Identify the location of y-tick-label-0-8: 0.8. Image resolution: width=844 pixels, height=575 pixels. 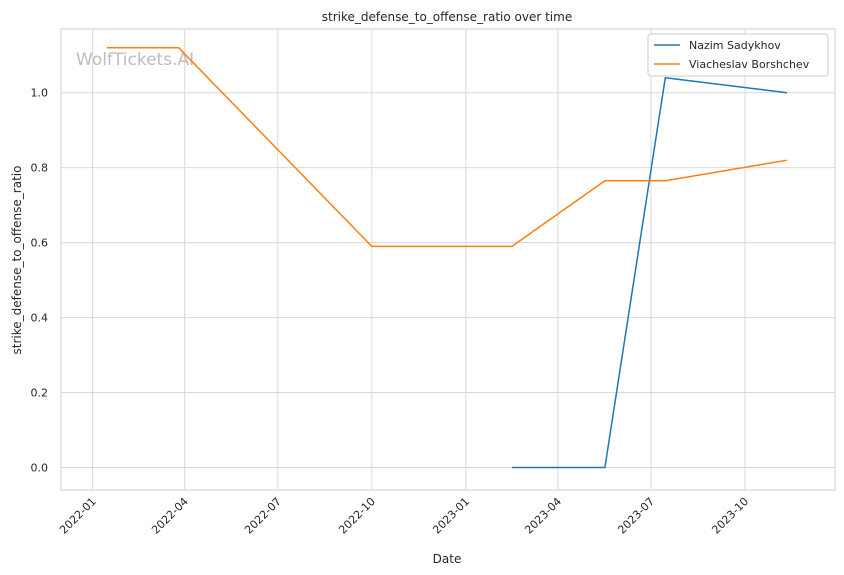
(40, 168).